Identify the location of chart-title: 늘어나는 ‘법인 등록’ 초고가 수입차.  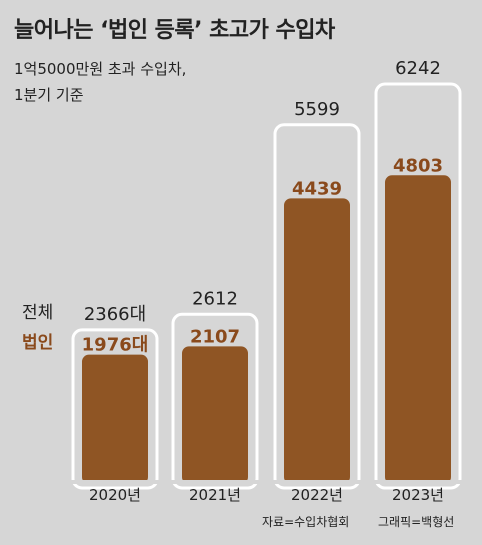
(174, 30).